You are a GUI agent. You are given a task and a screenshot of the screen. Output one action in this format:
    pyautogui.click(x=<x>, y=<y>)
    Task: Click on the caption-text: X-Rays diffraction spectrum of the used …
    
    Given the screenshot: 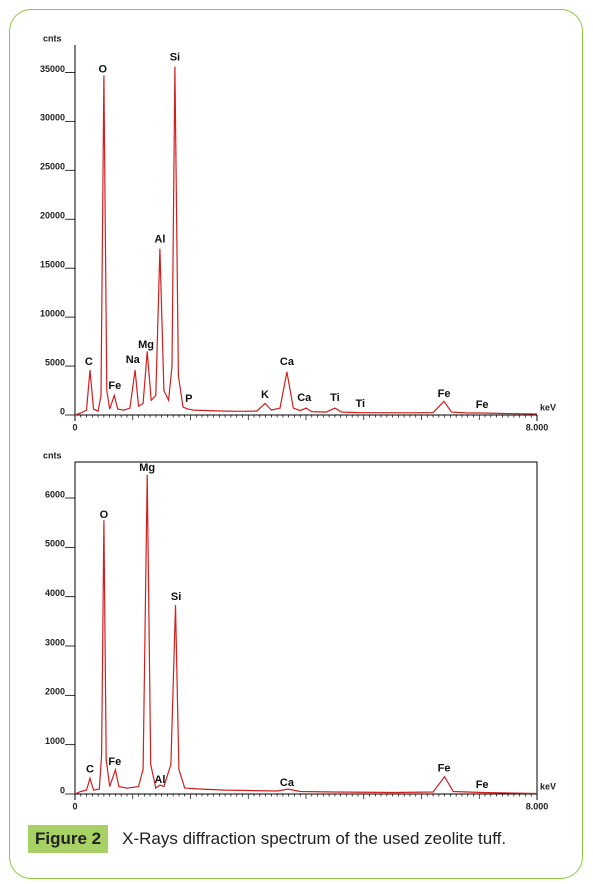 What is the action you would take?
    pyautogui.click(x=314, y=838)
    